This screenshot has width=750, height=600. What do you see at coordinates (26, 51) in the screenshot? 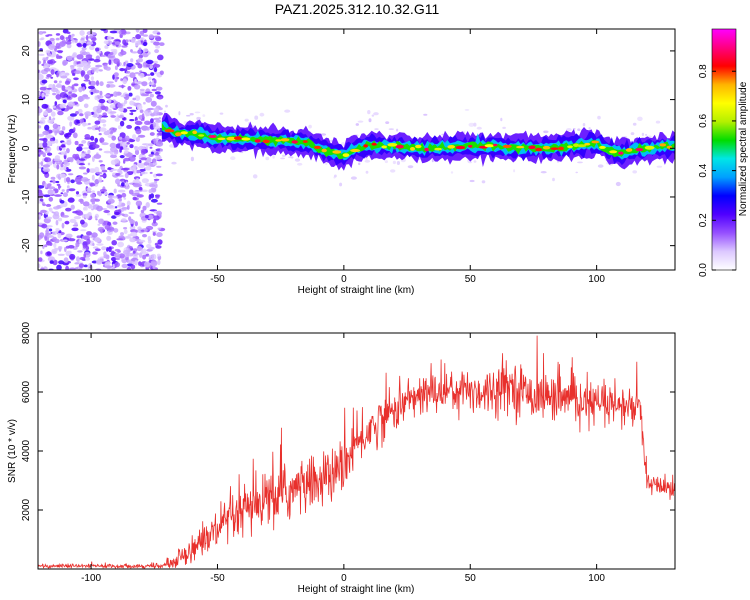
I see `y-tick-label: 20` at bounding box center [26, 51].